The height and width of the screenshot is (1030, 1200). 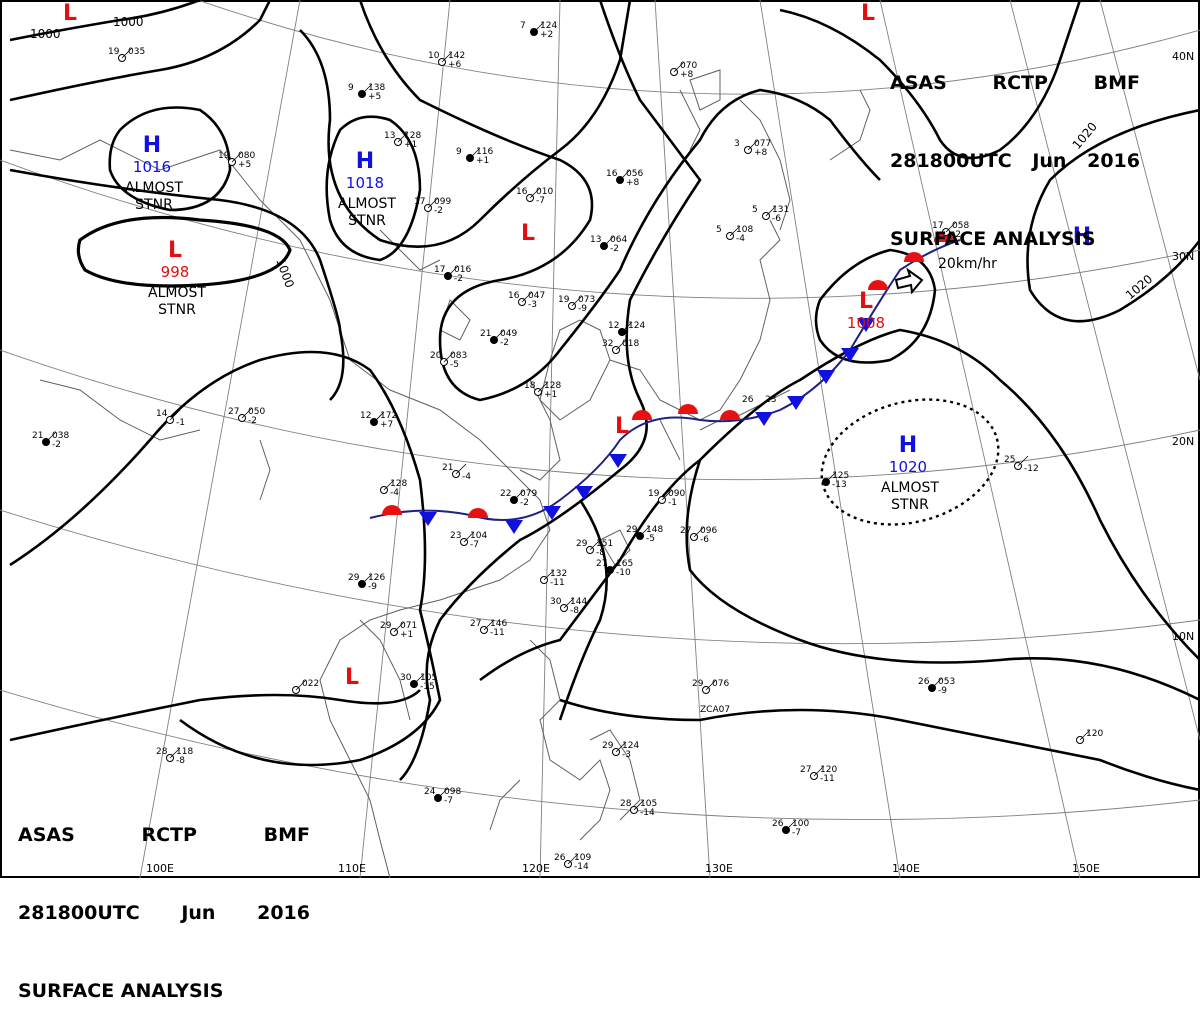 What do you see at coordinates (180, 761) in the screenshot?
I see `station-tendency: -8` at bounding box center [180, 761].